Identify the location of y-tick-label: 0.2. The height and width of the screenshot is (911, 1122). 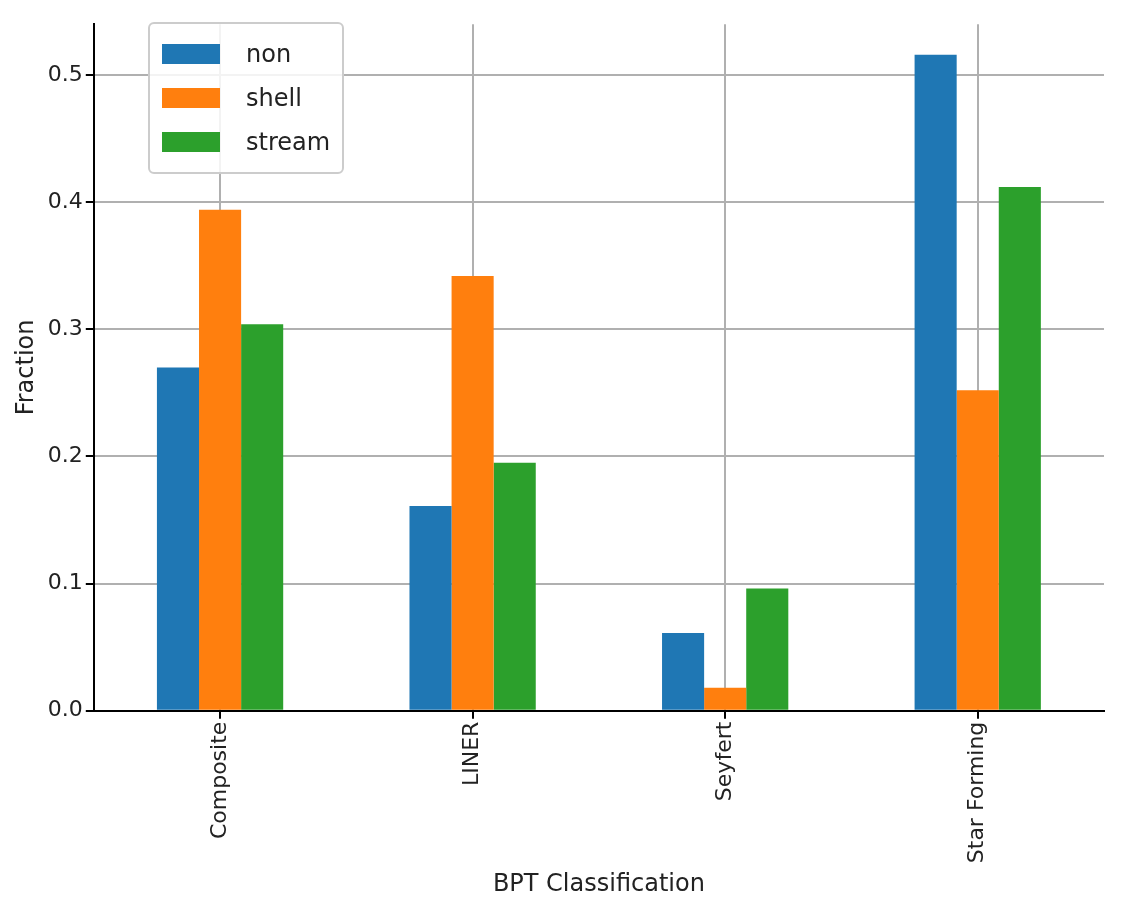
(65, 455).